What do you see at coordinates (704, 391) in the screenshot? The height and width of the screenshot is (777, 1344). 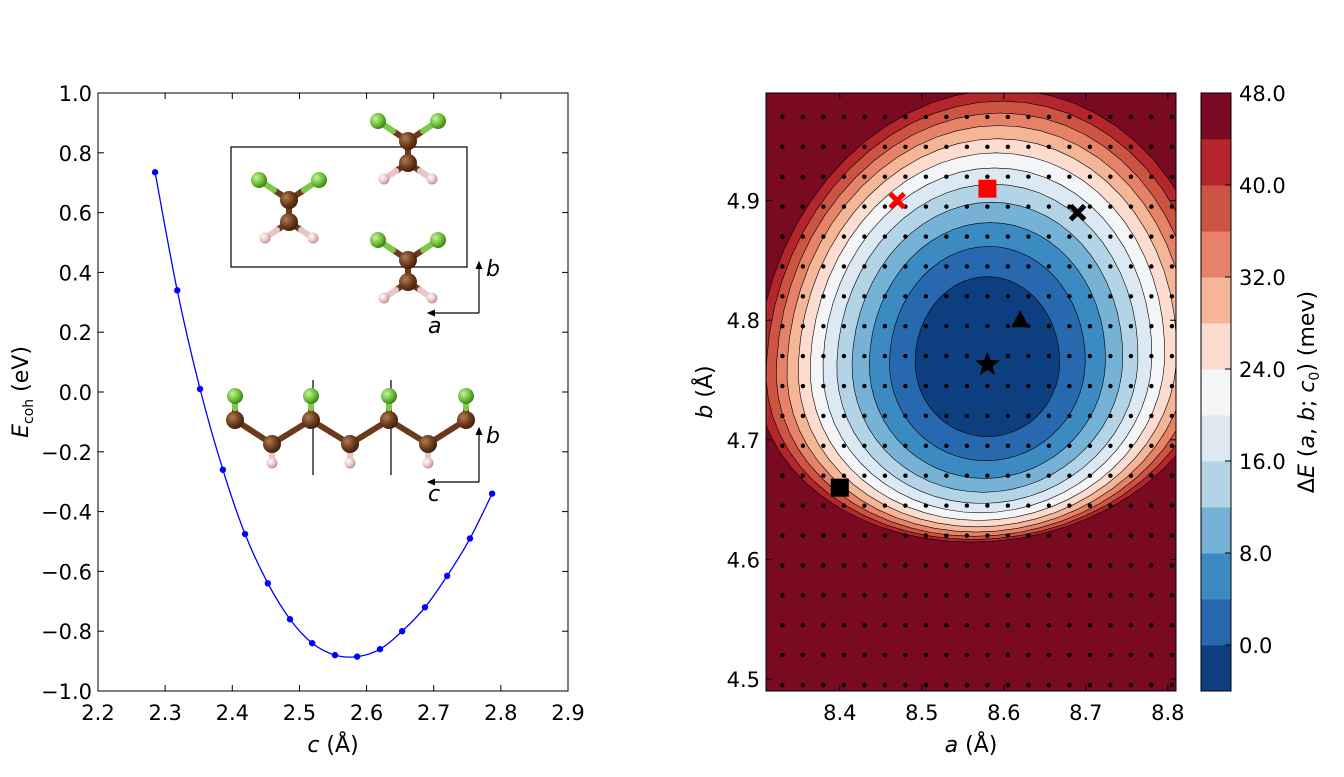 I see `right-y-axis-label: b (Å)` at bounding box center [704, 391].